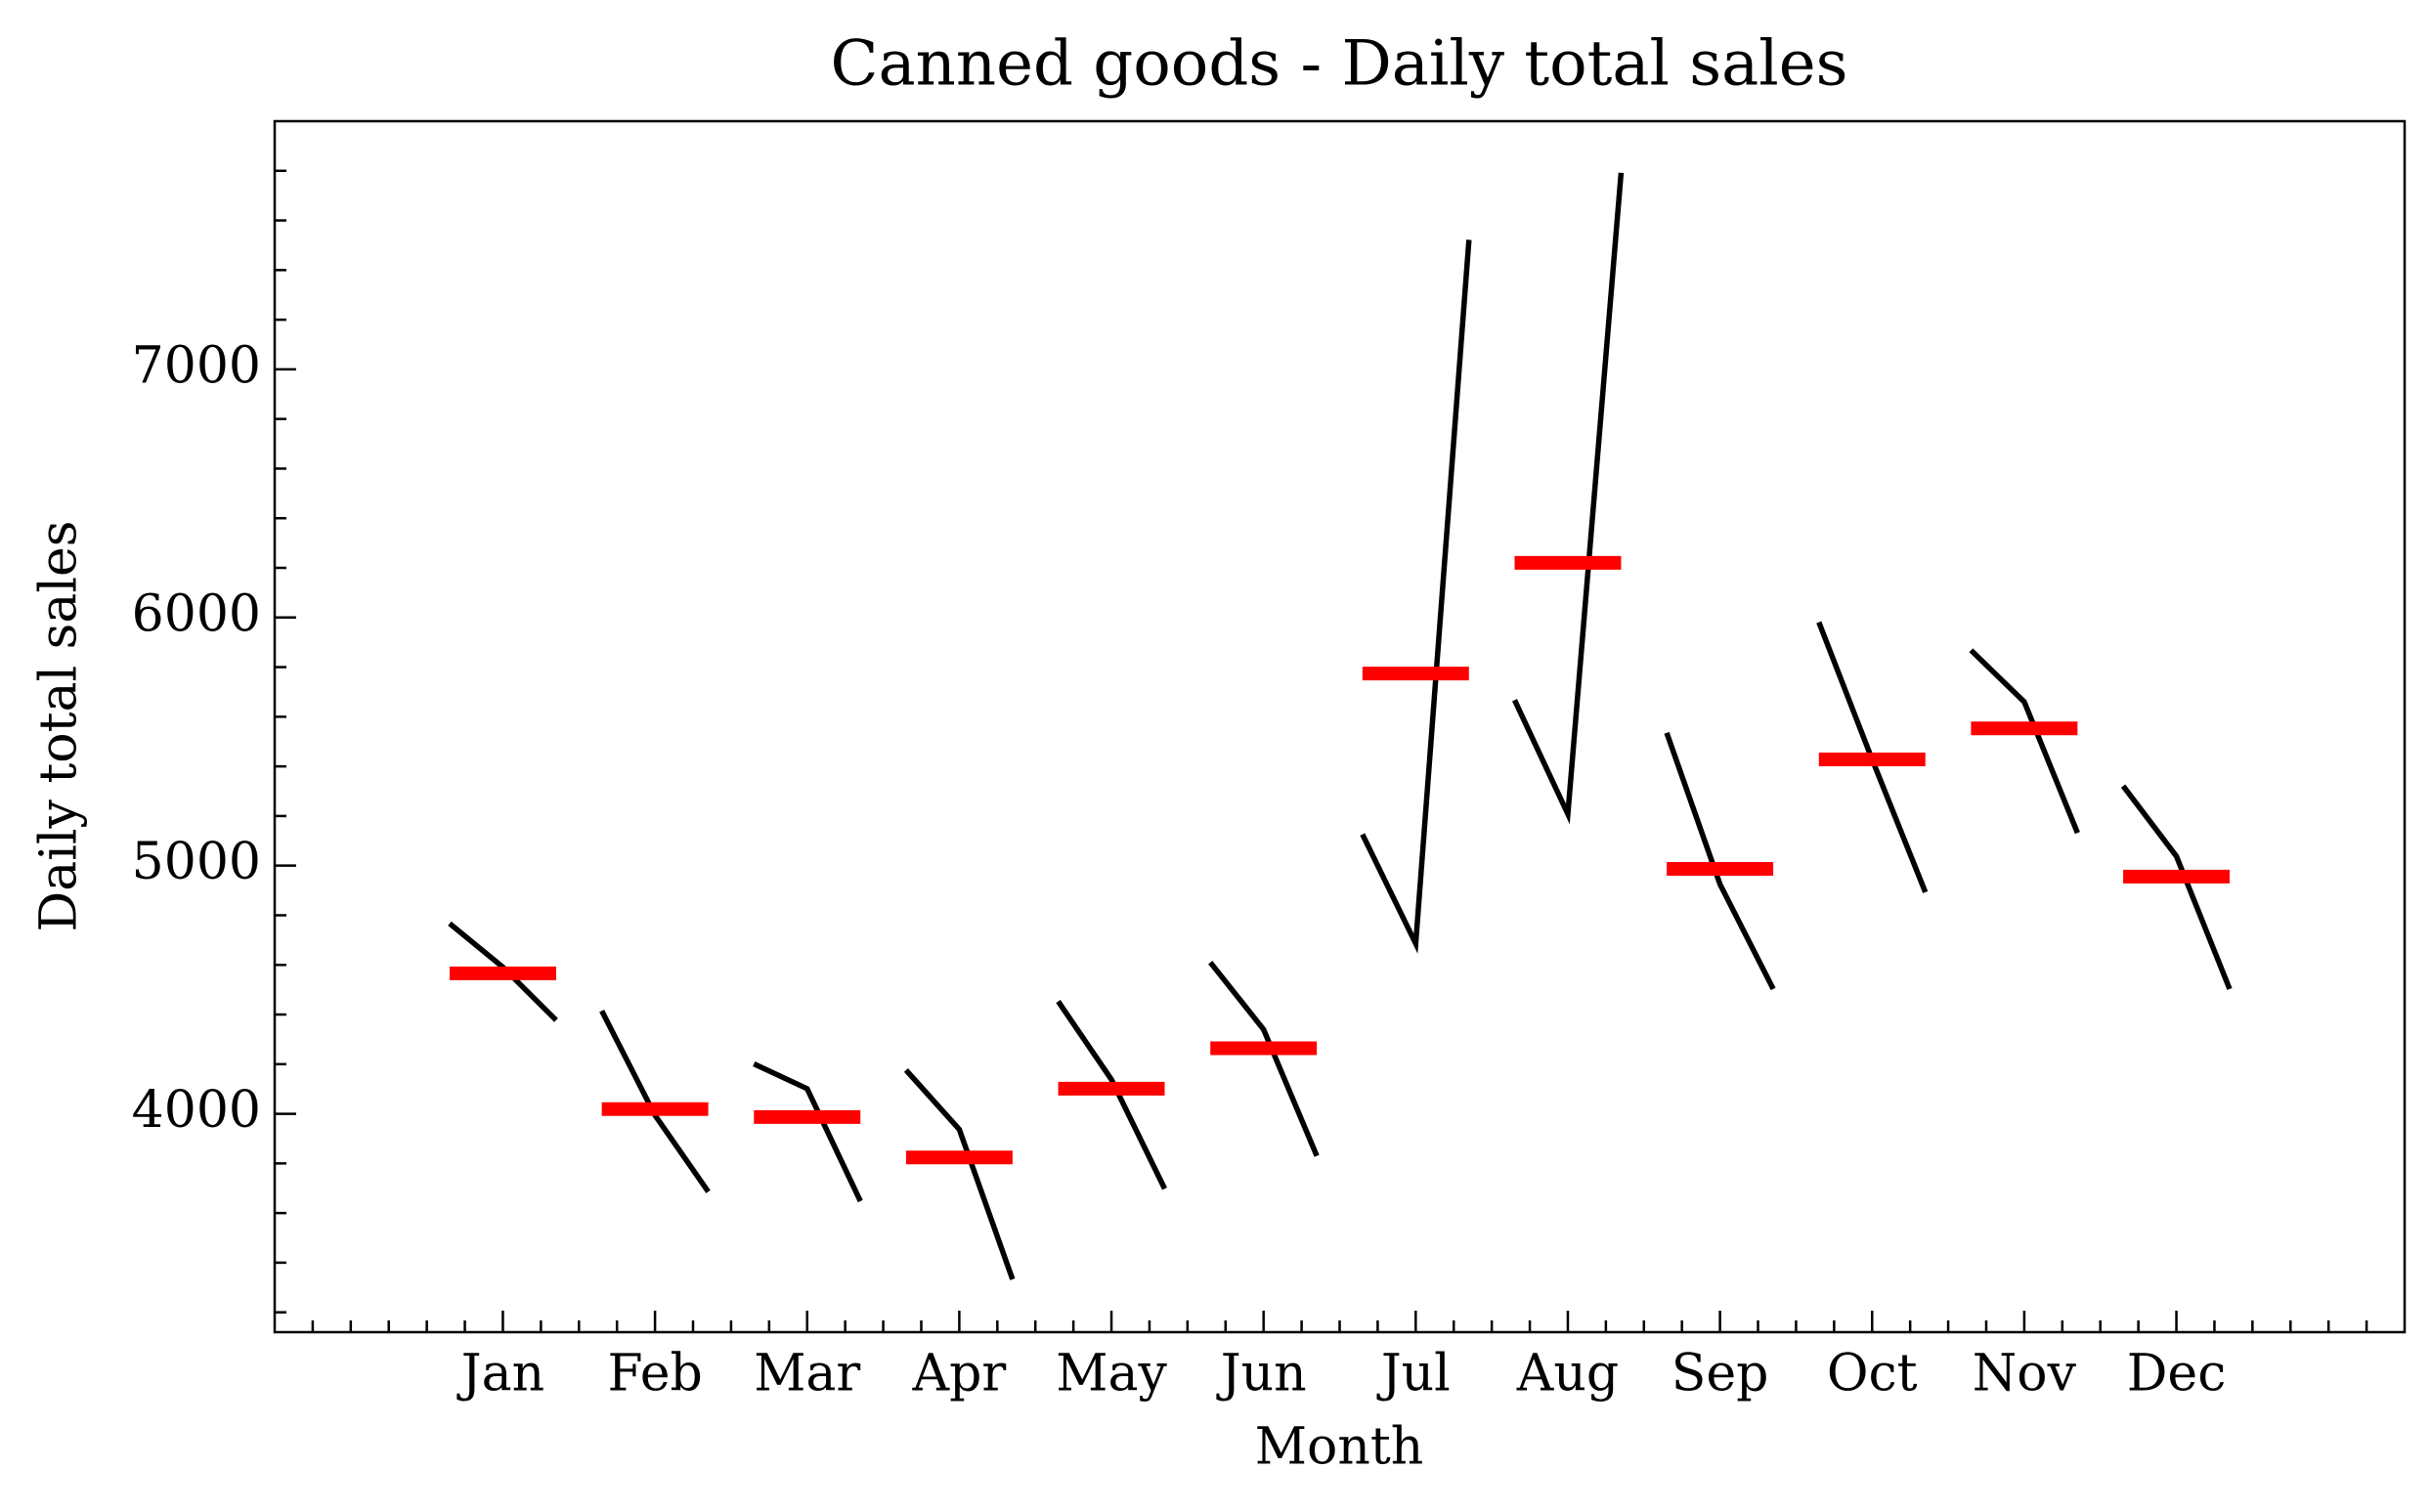 Image resolution: width=2431 pixels, height=1512 pixels. I want to click on x-tick-label: Apr, so click(959, 1374).